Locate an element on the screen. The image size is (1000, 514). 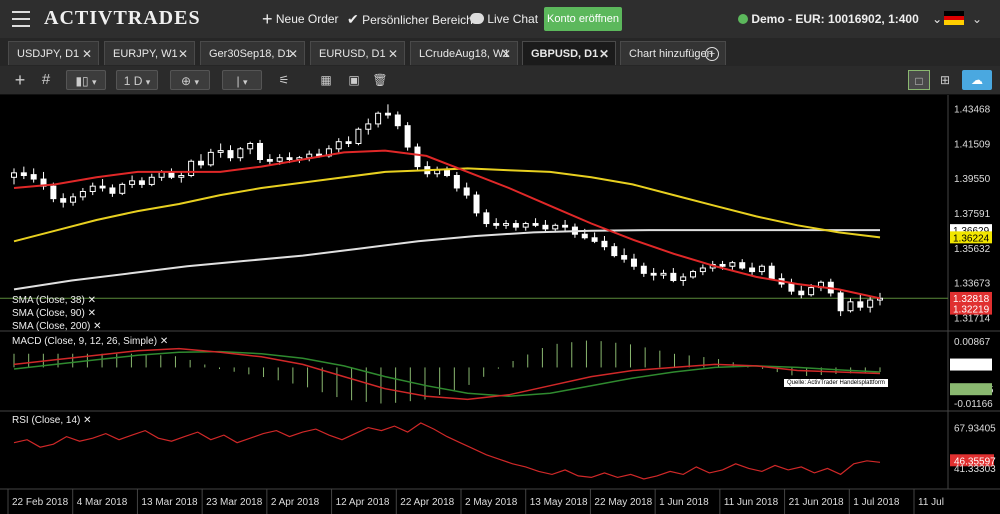
plus-icon: + is located at coordinates (267, 19).